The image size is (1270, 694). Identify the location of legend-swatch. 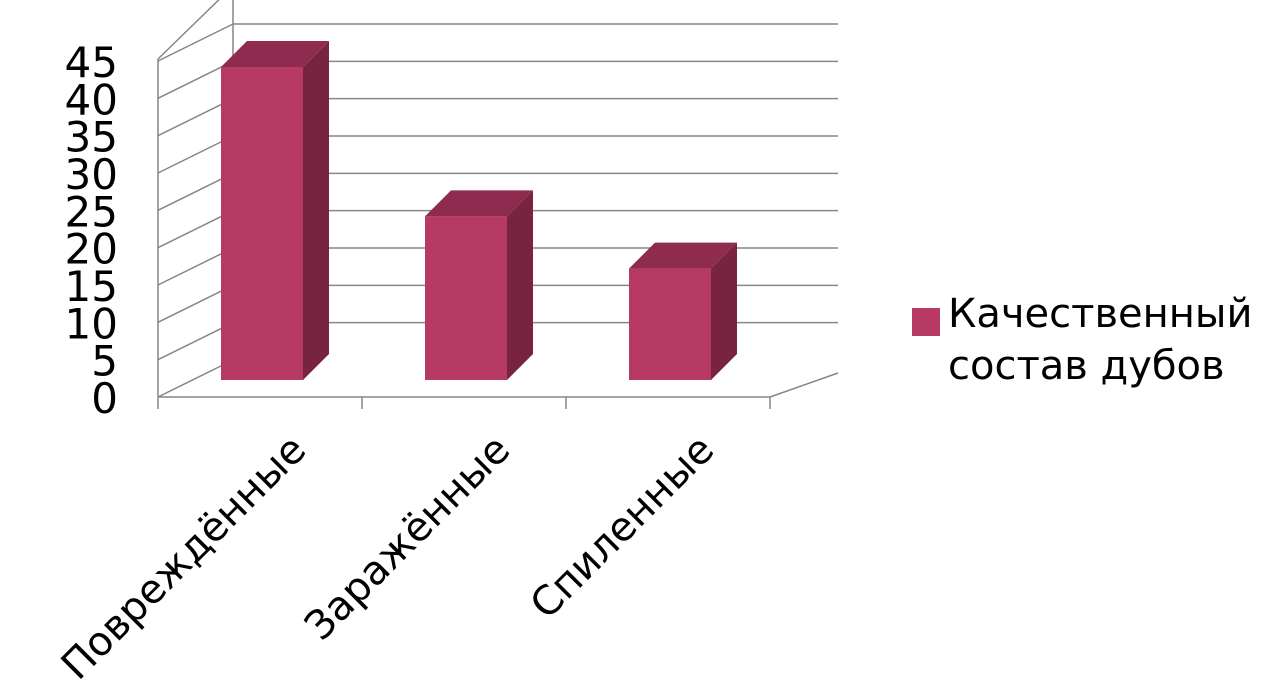
(926, 322).